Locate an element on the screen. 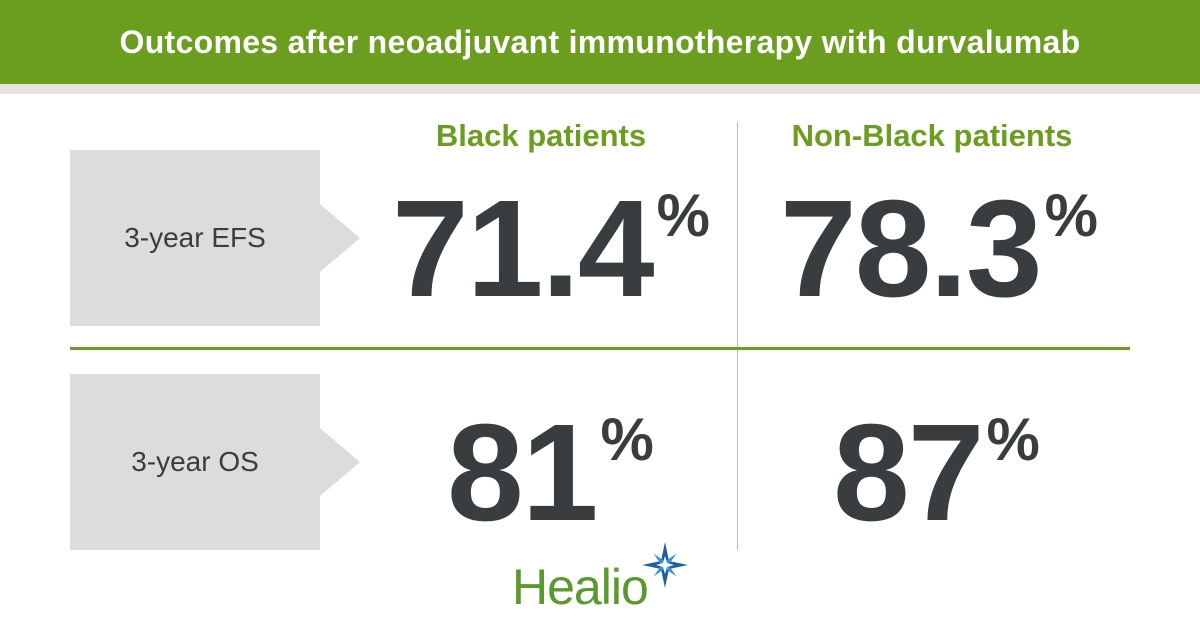 The image size is (1200, 630). efs-non-black-value: 78.3% is located at coordinates (939, 249).